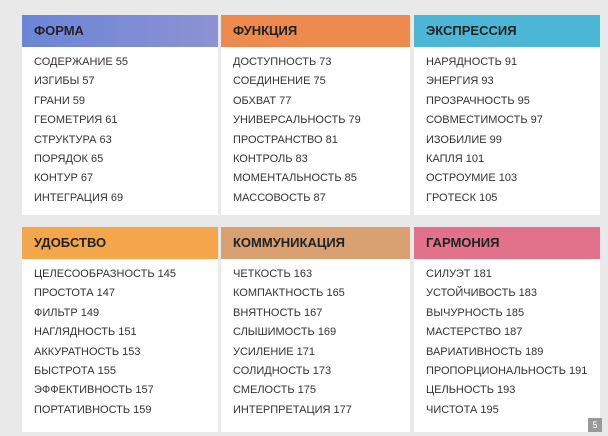 The image size is (608, 436). What do you see at coordinates (460, 81) in the screenshot?
I see `toc-item: ЭНЕРГИЯ 93` at bounding box center [460, 81].